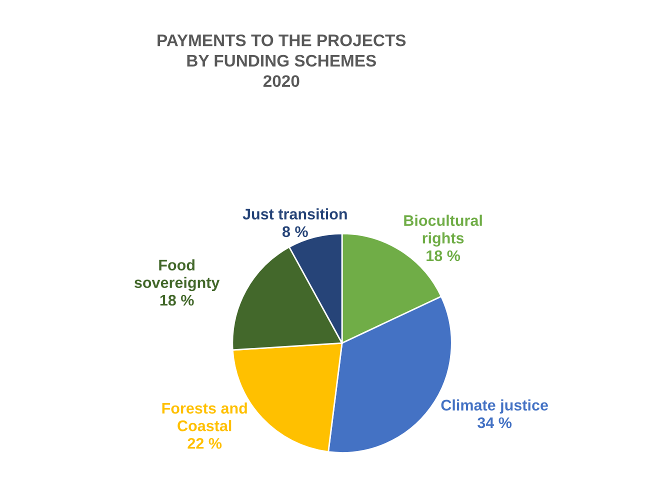  I want to click on slice-label: Food sovereignty, so click(177, 275).